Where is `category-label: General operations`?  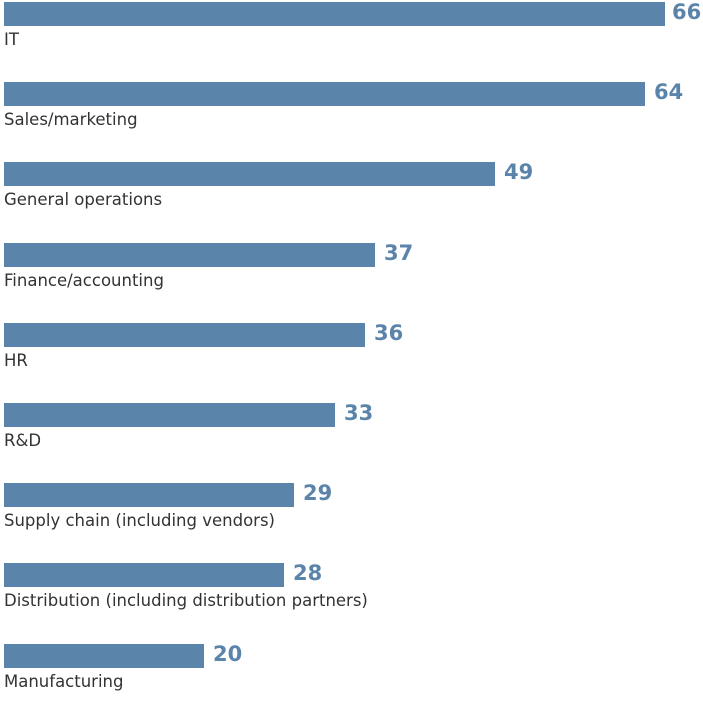 category-label: General operations is located at coordinates (83, 199).